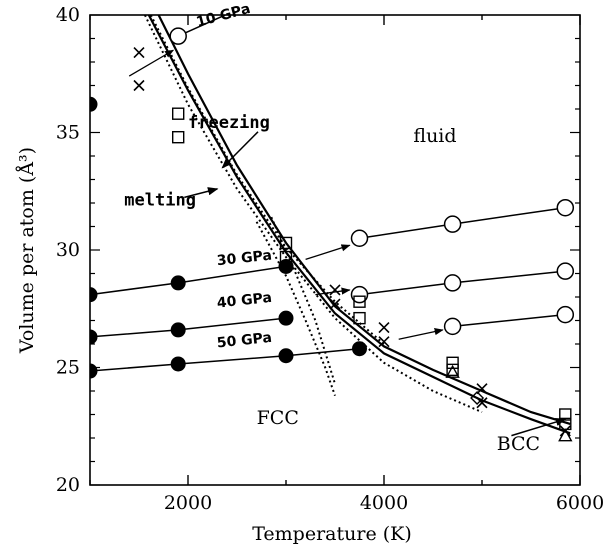 The image size is (605, 550). Describe the element at coordinates (160, 200) in the screenshot. I see `annotation-label-melting: melting` at that location.